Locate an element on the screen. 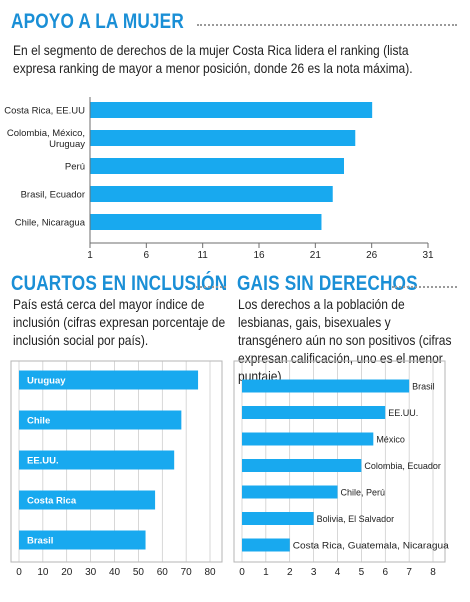 The height and width of the screenshot is (602, 470). category-label: Uruguay is located at coordinates (67, 144).